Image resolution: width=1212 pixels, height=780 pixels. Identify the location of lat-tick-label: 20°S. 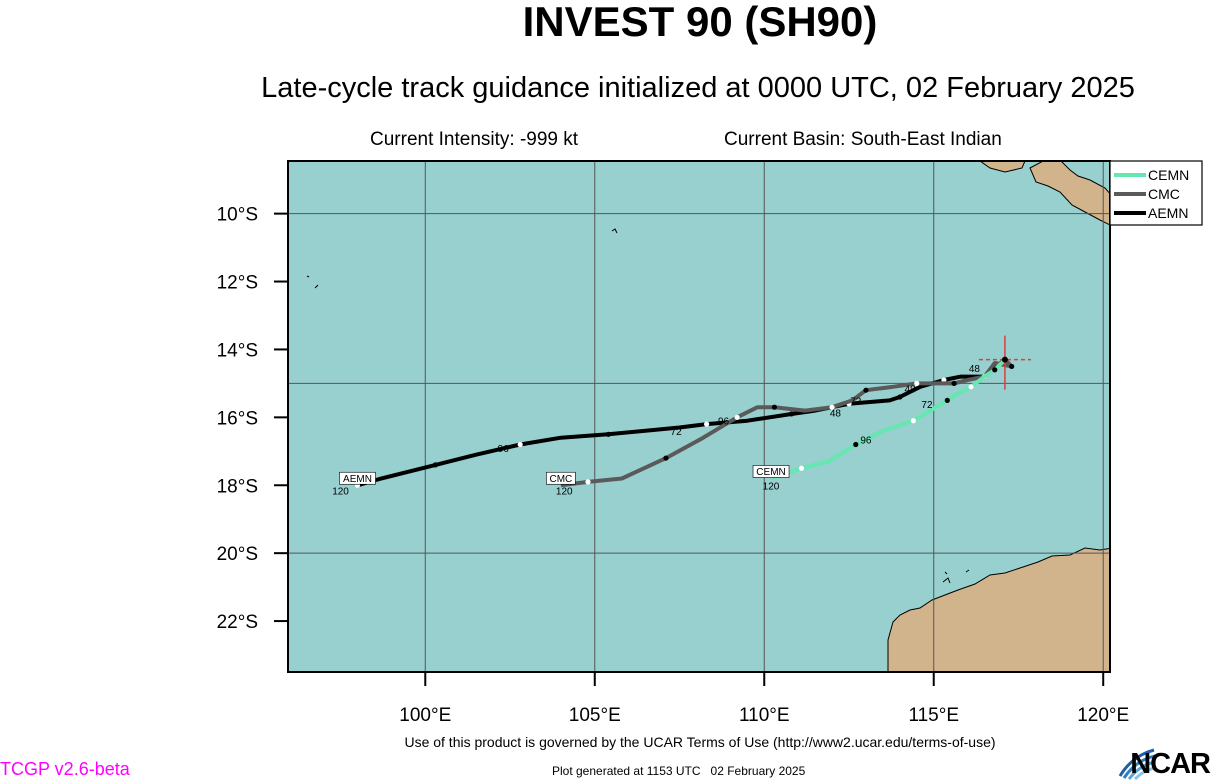
(237, 554).